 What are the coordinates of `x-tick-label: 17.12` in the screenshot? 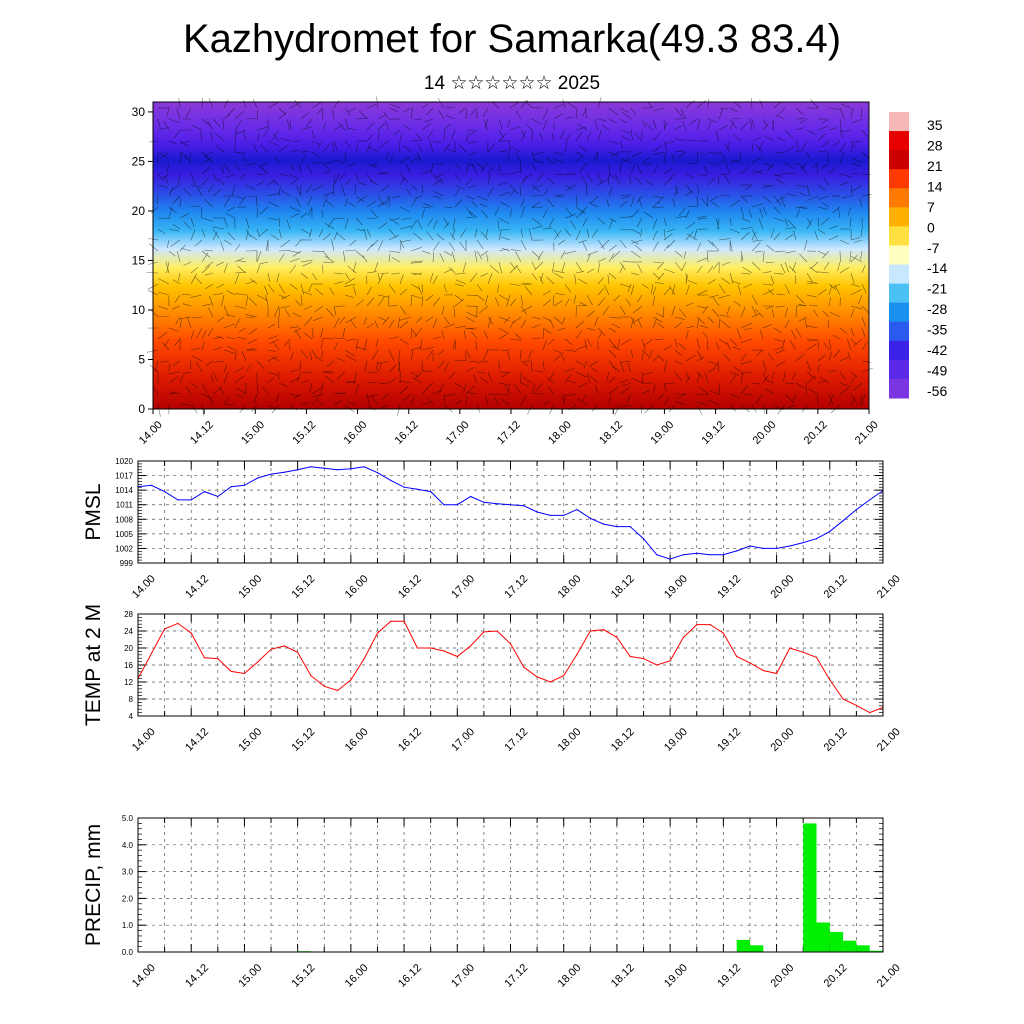 It's located at (516, 976).